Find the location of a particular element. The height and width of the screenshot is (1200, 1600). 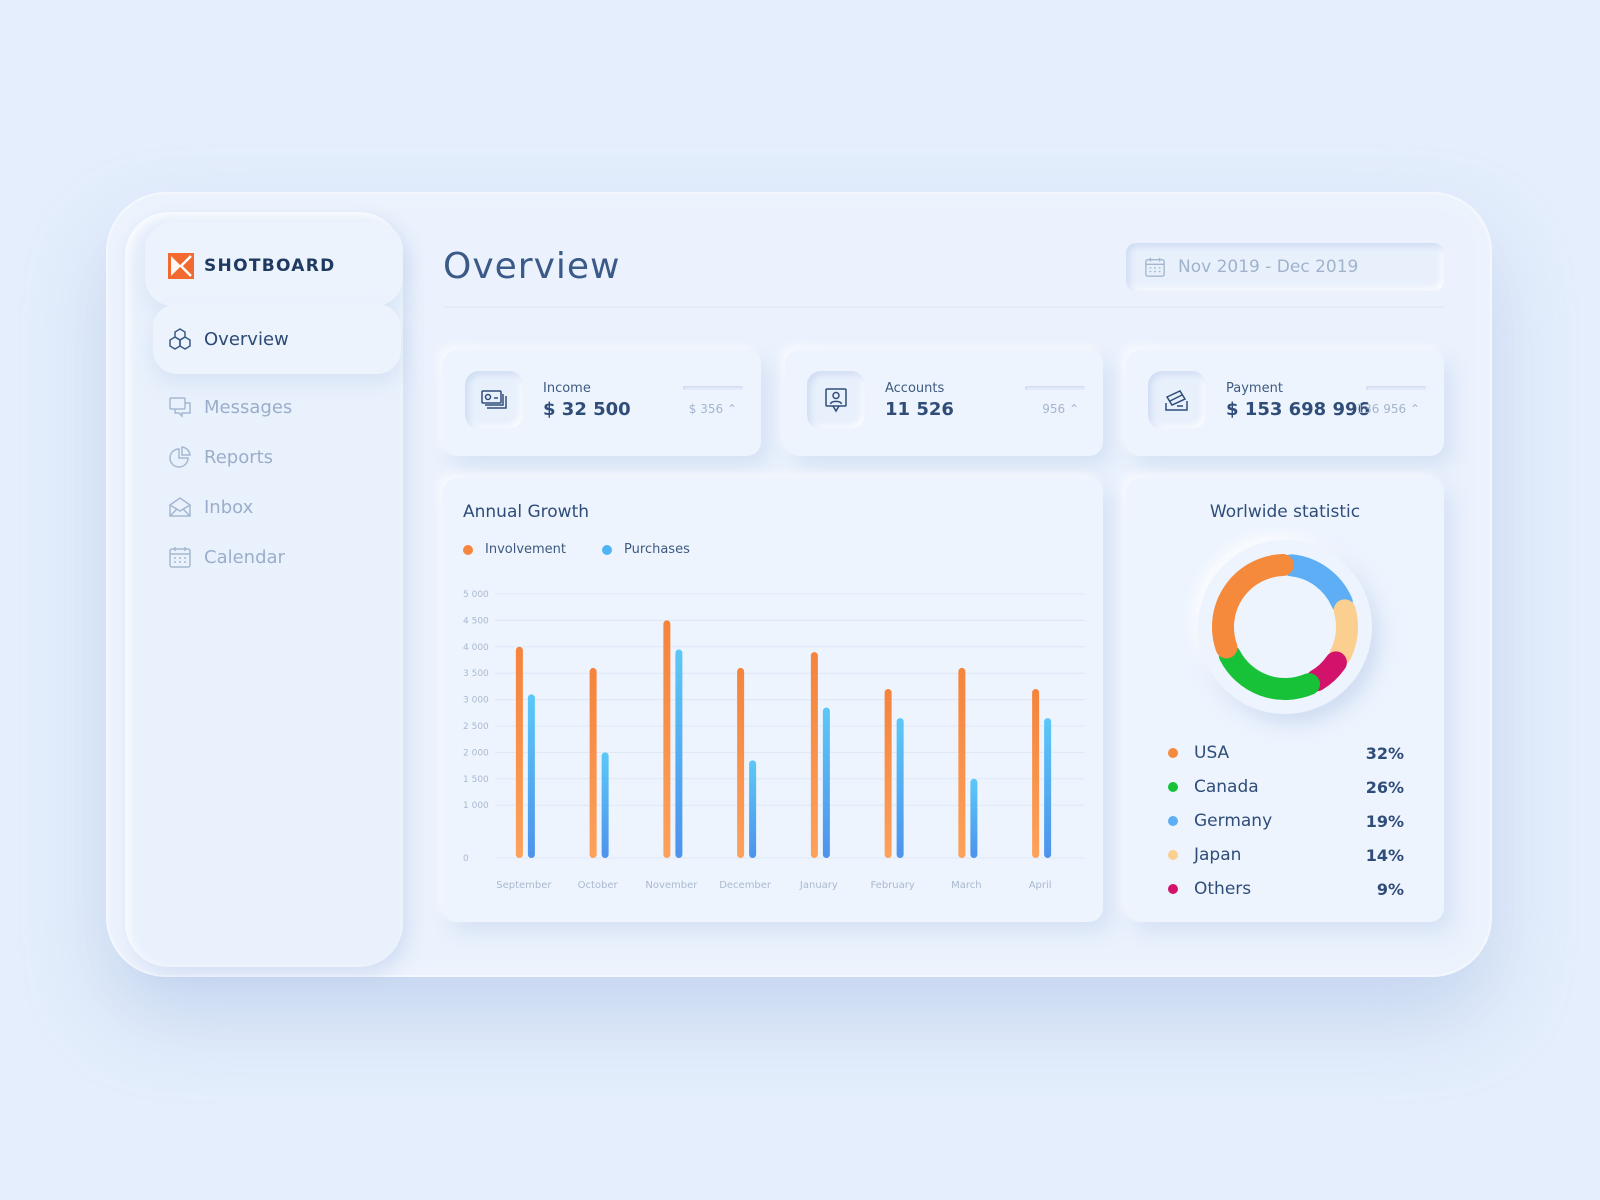

donut-slice-usa is located at coordinates (1253, 606).